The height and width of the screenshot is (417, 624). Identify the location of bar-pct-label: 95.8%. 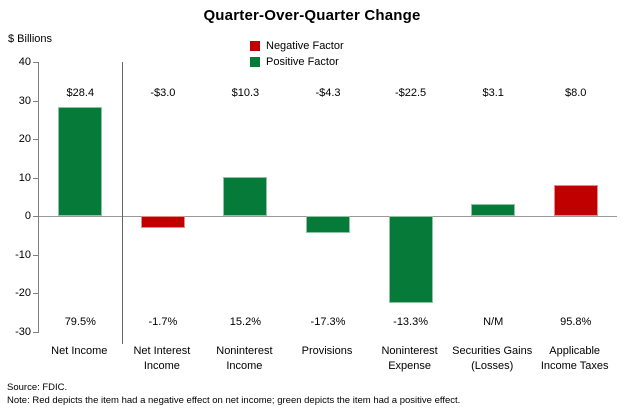
(576, 322).